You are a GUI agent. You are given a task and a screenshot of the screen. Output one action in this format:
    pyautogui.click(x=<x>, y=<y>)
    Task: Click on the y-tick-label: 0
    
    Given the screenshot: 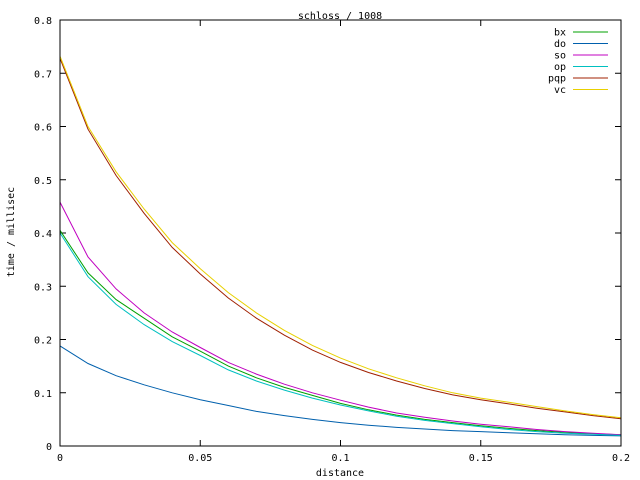 What is the action you would take?
    pyautogui.click(x=49, y=447)
    